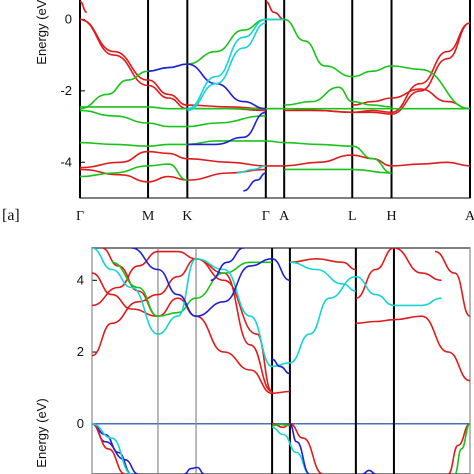  I want to click on y-tick-label: 4, so click(80, 279).